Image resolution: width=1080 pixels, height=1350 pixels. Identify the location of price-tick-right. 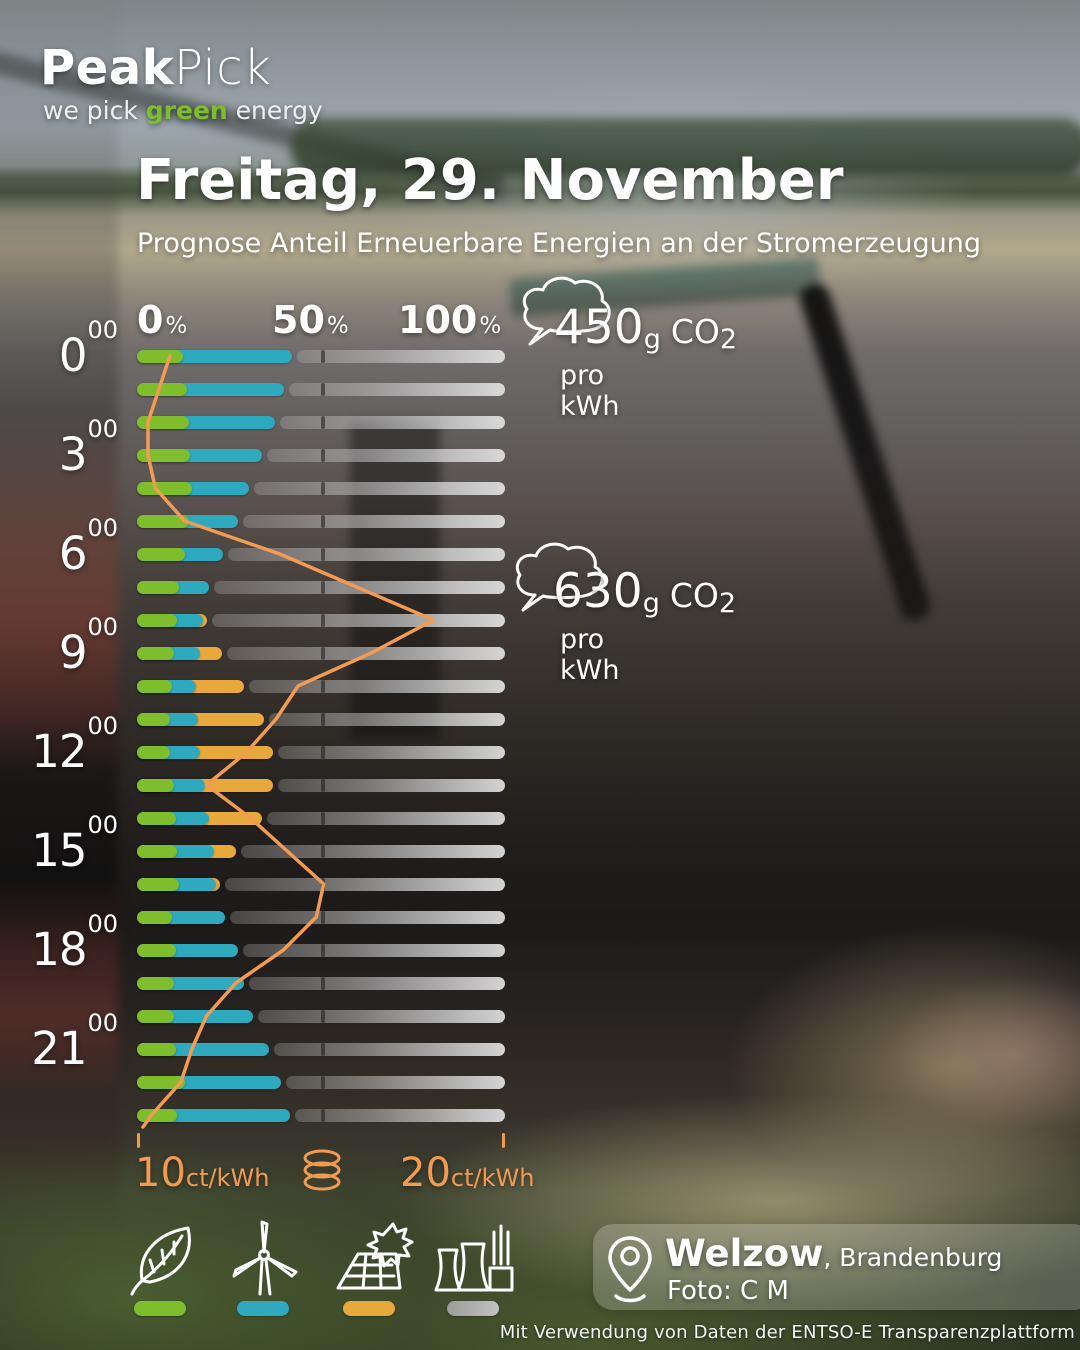
(503, 1140).